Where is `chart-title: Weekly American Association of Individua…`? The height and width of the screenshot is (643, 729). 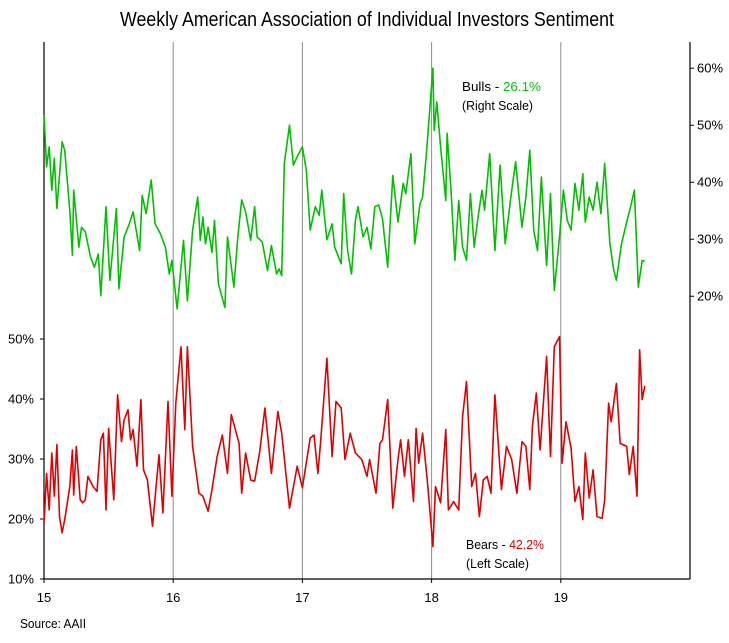
chart-title: Weekly American Association of Individua… is located at coordinates (367, 20).